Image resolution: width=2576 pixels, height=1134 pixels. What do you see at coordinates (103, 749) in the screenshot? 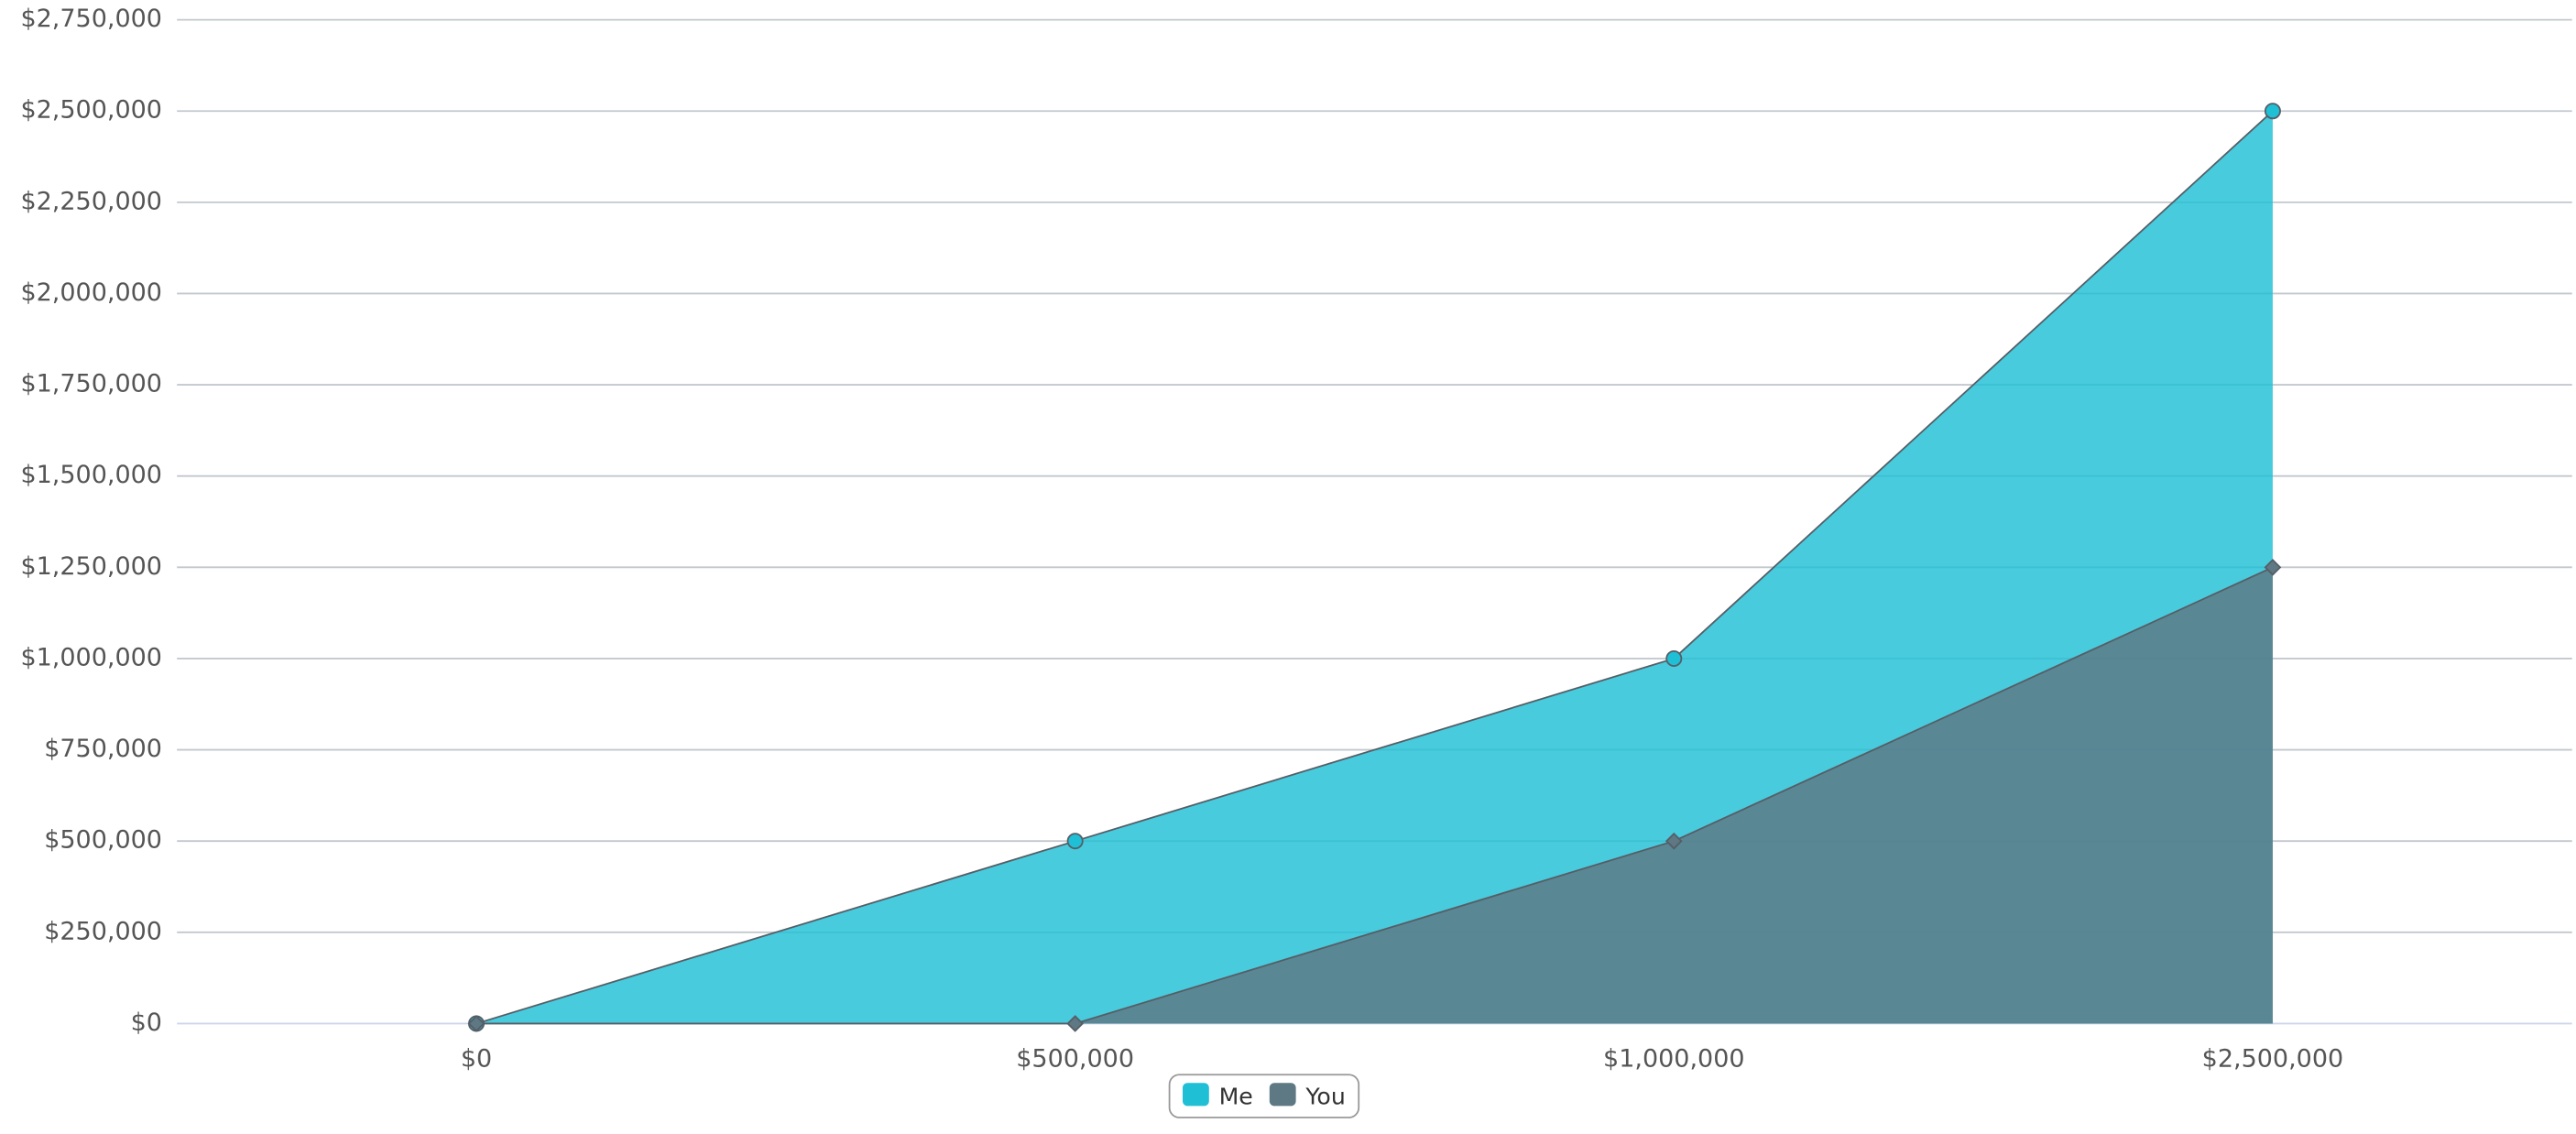
I see `y-tick-label: $750,000` at bounding box center [103, 749].